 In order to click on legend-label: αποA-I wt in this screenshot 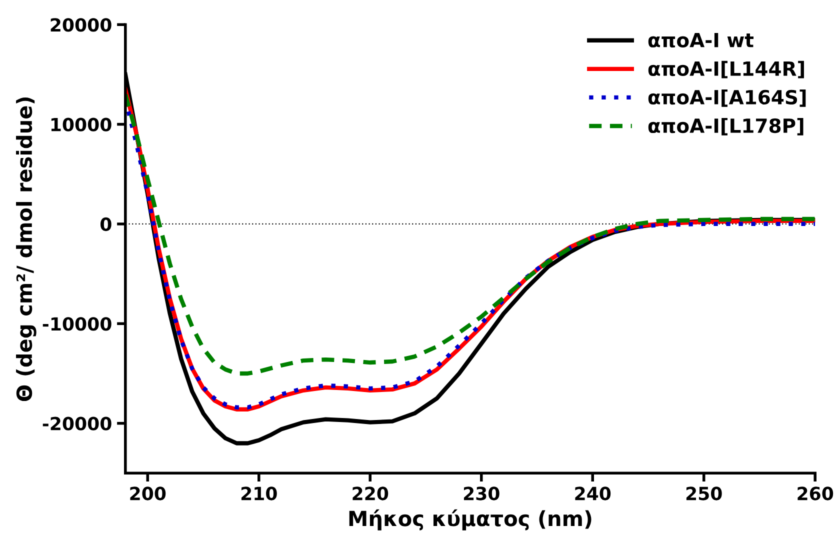, I will do `click(701, 40)`.